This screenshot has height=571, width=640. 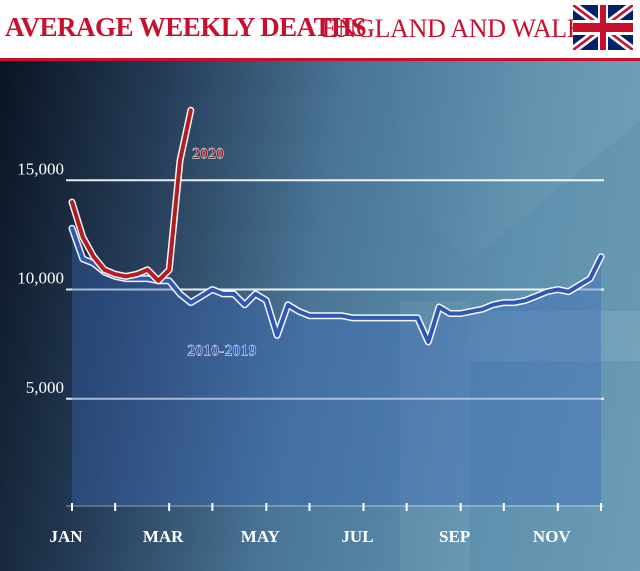 I want to click on series-label-2010-2019: 2010-2019, so click(x=221, y=350).